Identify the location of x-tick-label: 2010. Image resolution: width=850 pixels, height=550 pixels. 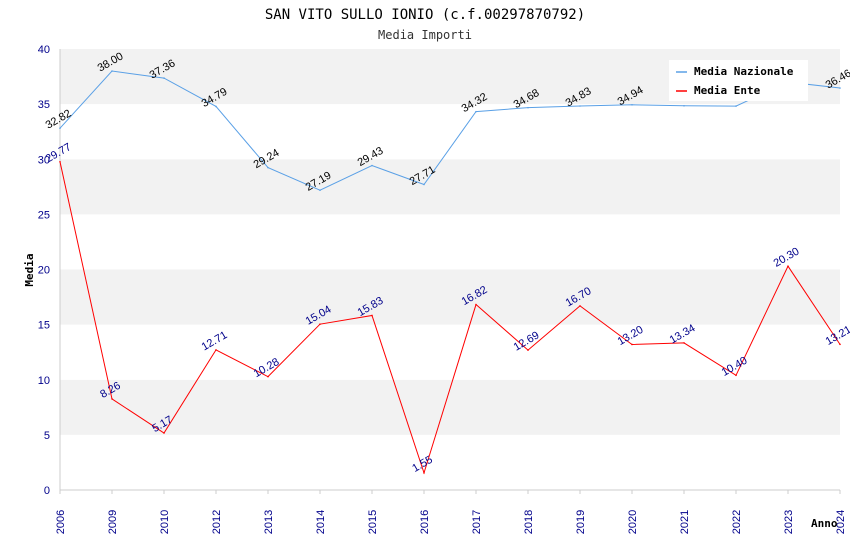
(165, 522).